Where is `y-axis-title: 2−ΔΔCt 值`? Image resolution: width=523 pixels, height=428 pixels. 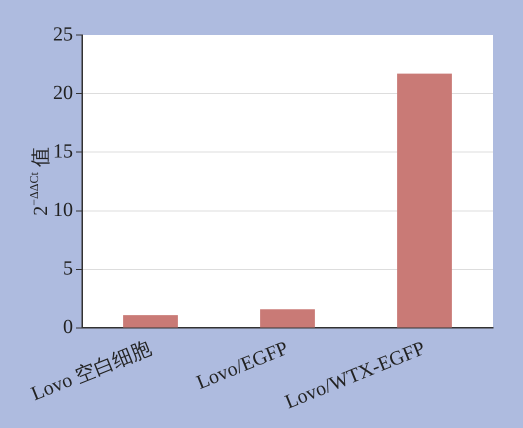
y-axis-title: 2−ΔΔCt 值 is located at coordinates (39, 181).